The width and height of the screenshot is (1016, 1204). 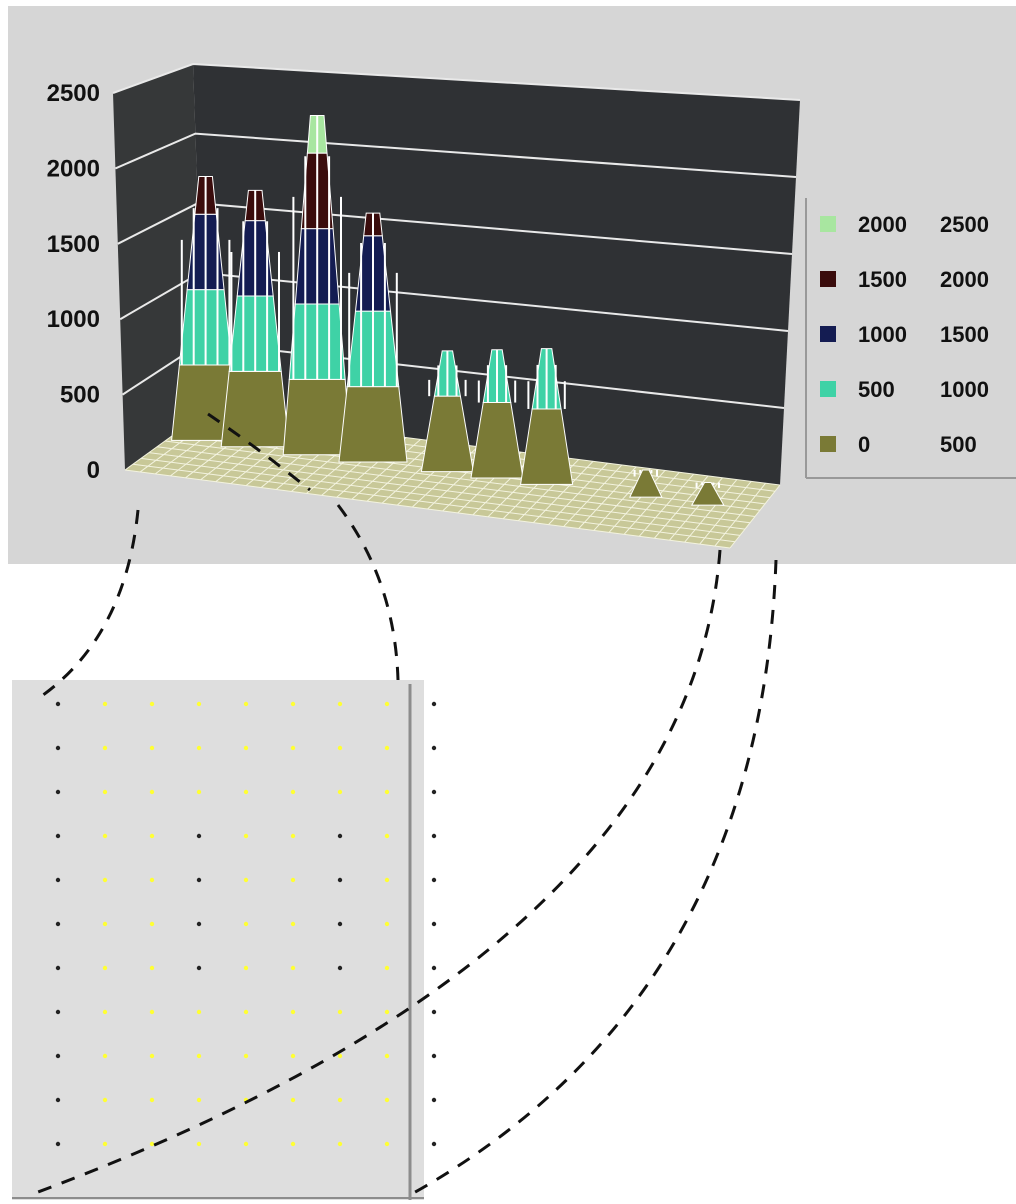 What do you see at coordinates (876, 389) in the screenshot?
I see `legend-from: 500` at bounding box center [876, 389].